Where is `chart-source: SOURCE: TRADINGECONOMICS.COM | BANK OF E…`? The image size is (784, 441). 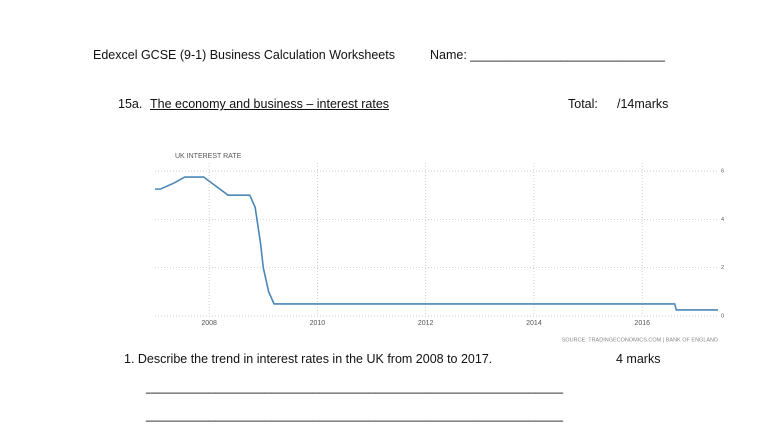 chart-source: SOURCE: TRADINGECONOMICS.COM | BANK OF E… is located at coordinates (640, 340).